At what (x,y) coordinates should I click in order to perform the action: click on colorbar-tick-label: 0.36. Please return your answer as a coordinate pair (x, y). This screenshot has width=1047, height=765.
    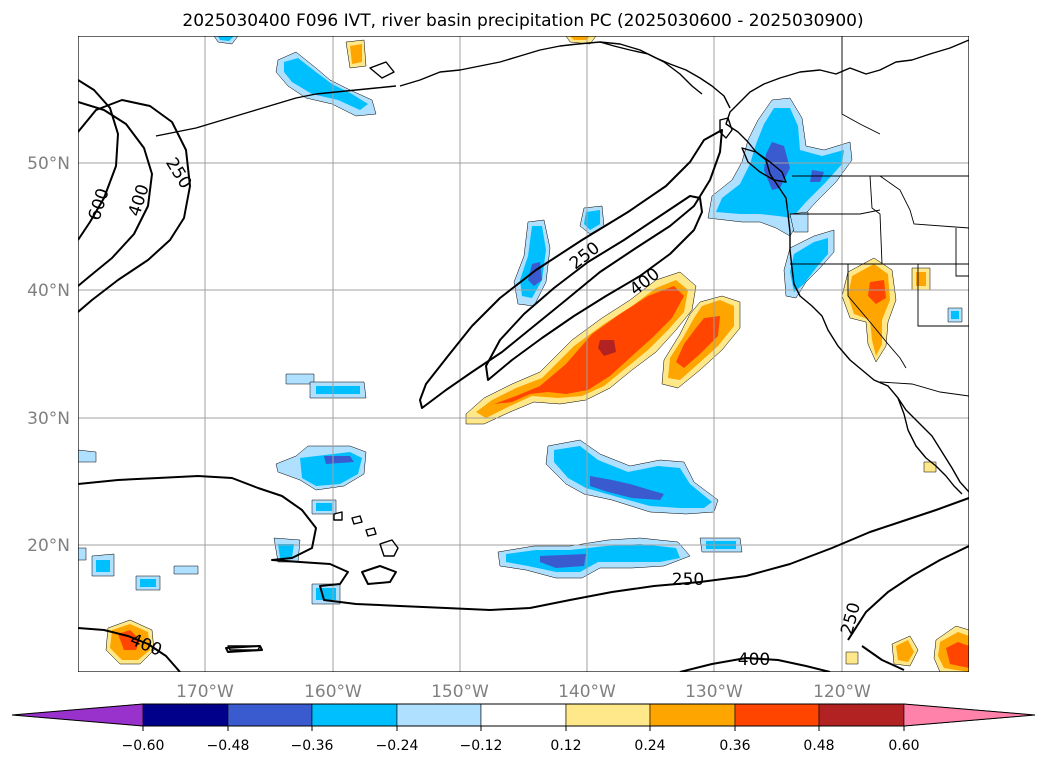
    Looking at the image, I should click on (734, 746).